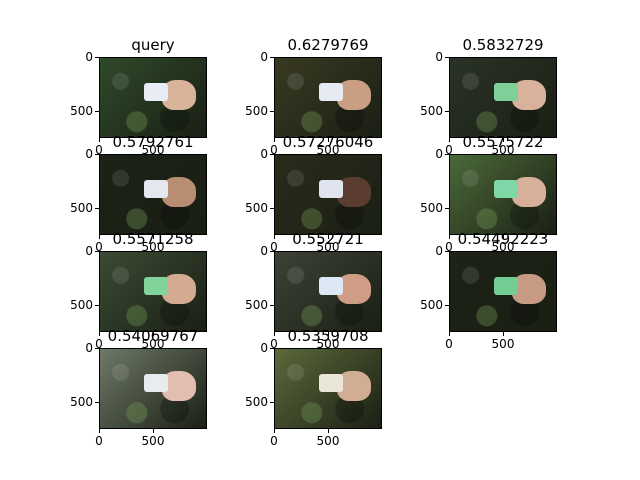 Image resolution: width=640 pixels, height=480 pixels. I want to click on panel-title: 0.54492223, so click(503, 239).